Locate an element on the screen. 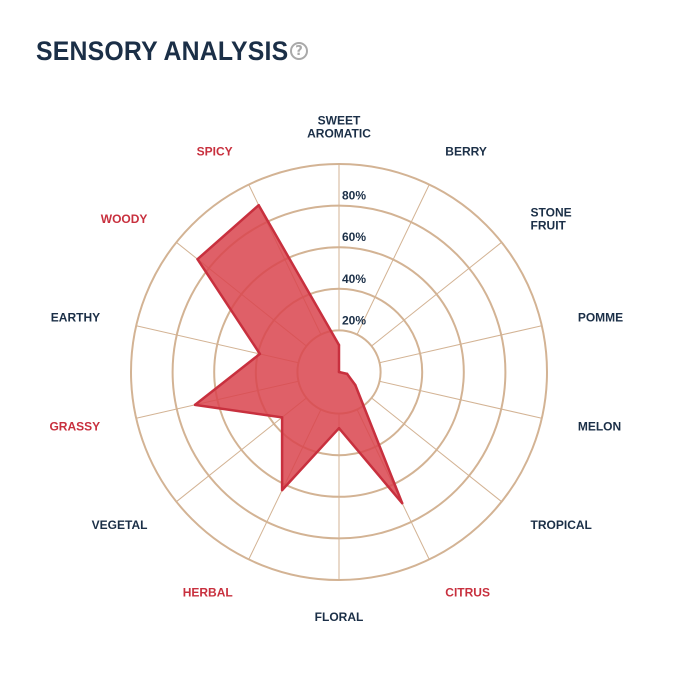 This screenshot has height=678, width=677. axis-label: VEGETAL is located at coordinates (120, 525).